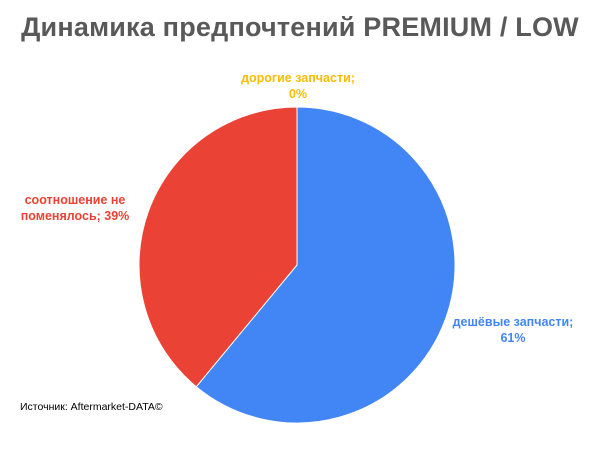  I want to click on slice-label-unchanged-line-2: поменялось; 39%, so click(75, 216).